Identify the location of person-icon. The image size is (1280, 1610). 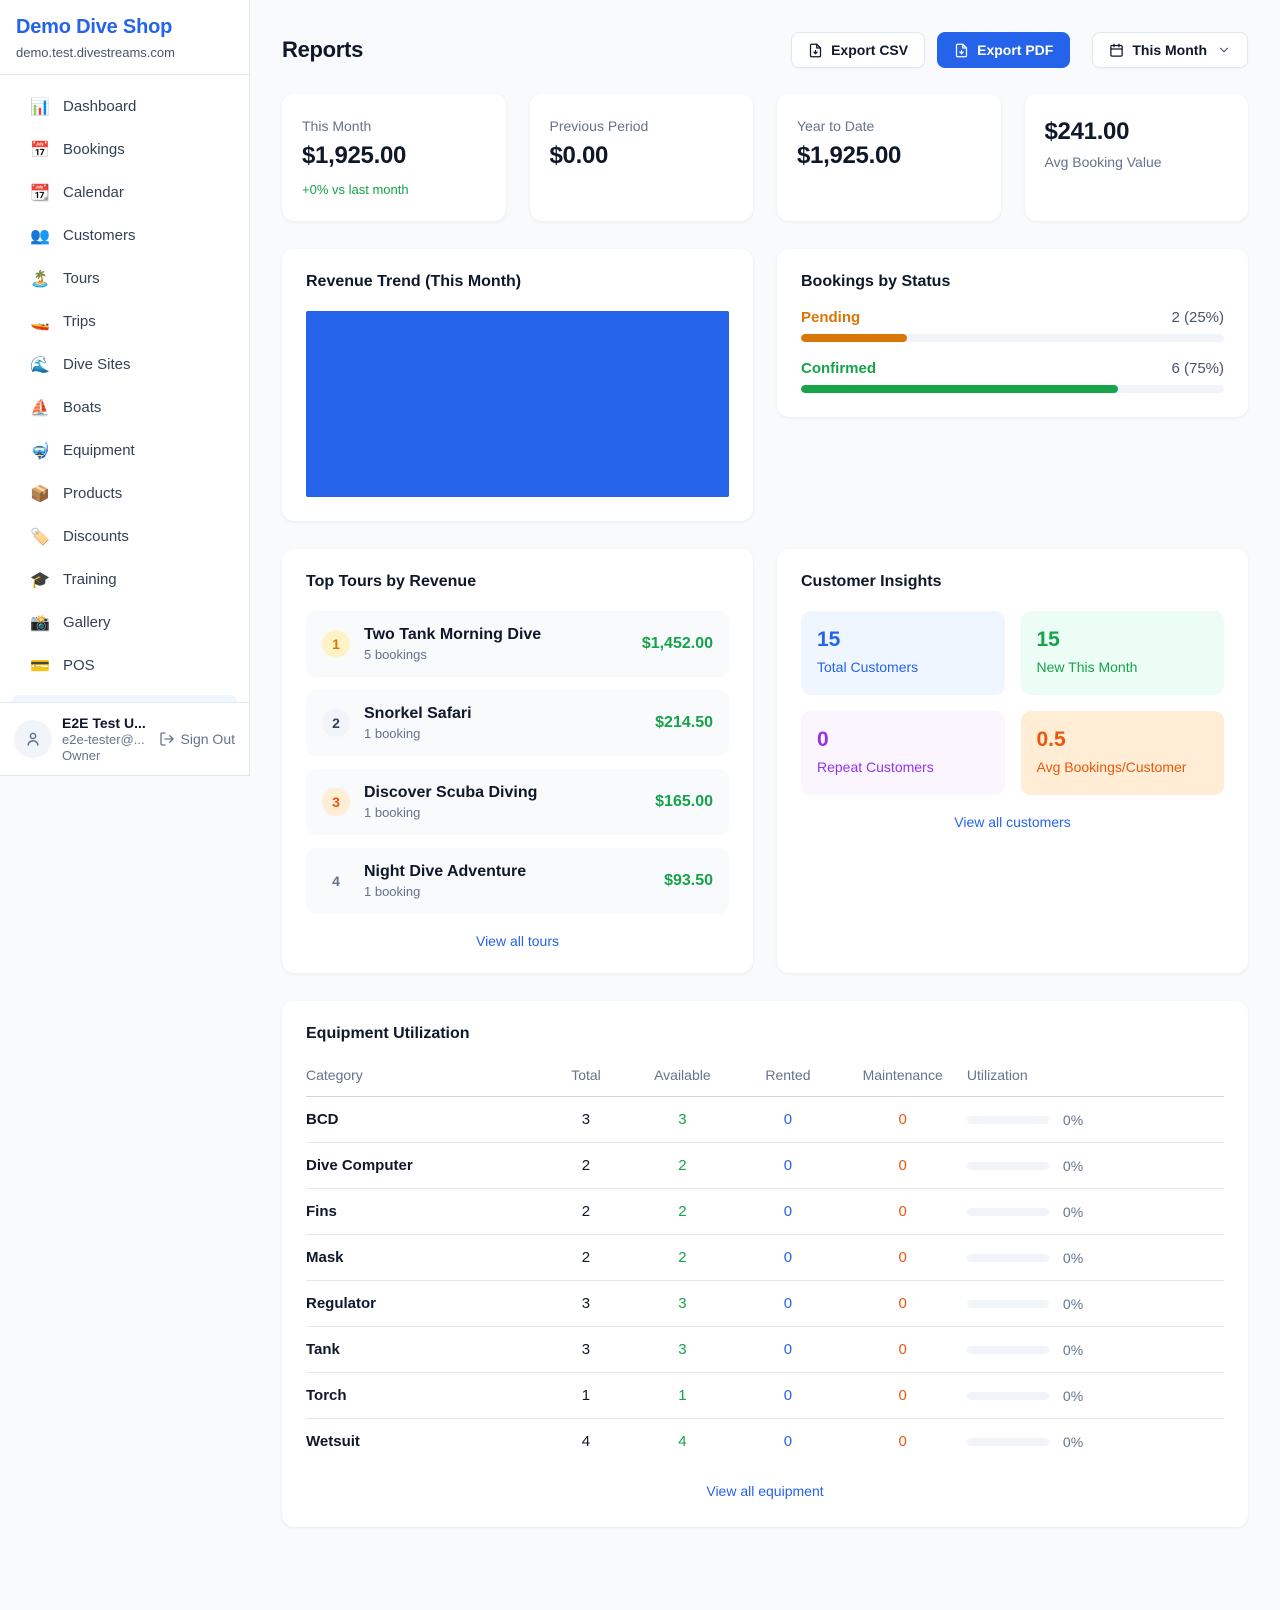
(33, 739).